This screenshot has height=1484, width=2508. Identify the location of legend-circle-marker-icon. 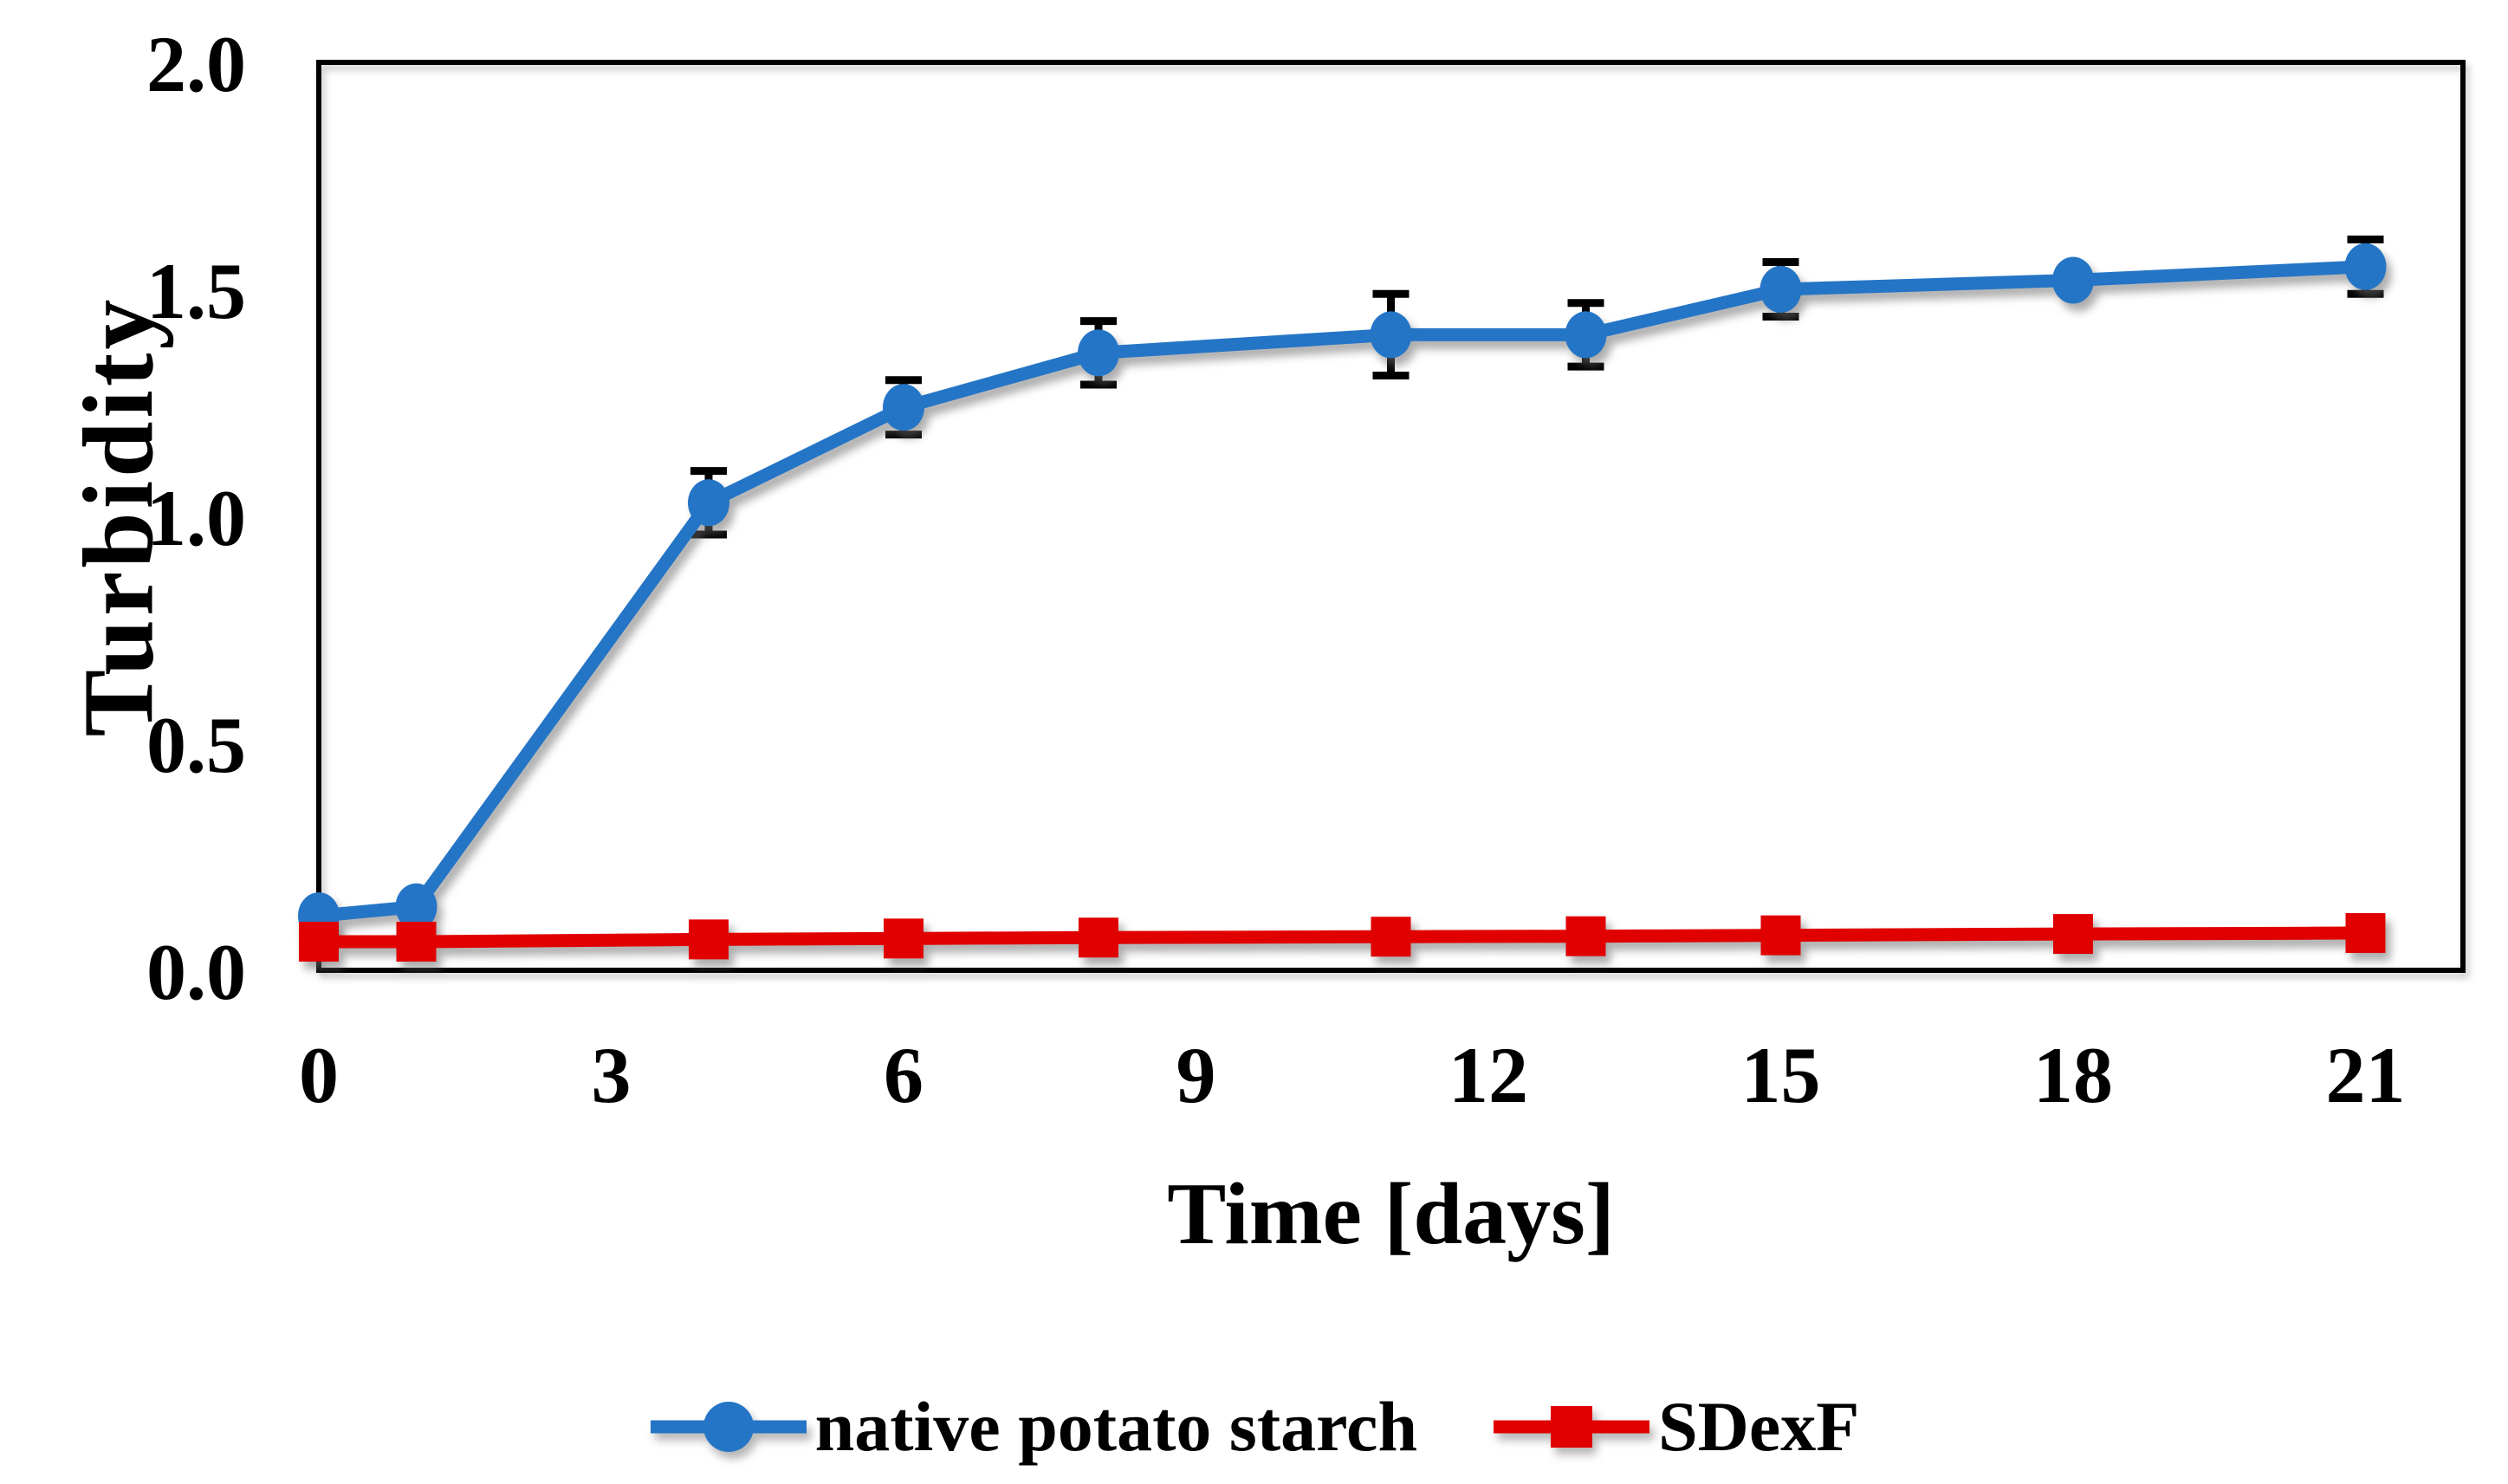
(728, 1427).